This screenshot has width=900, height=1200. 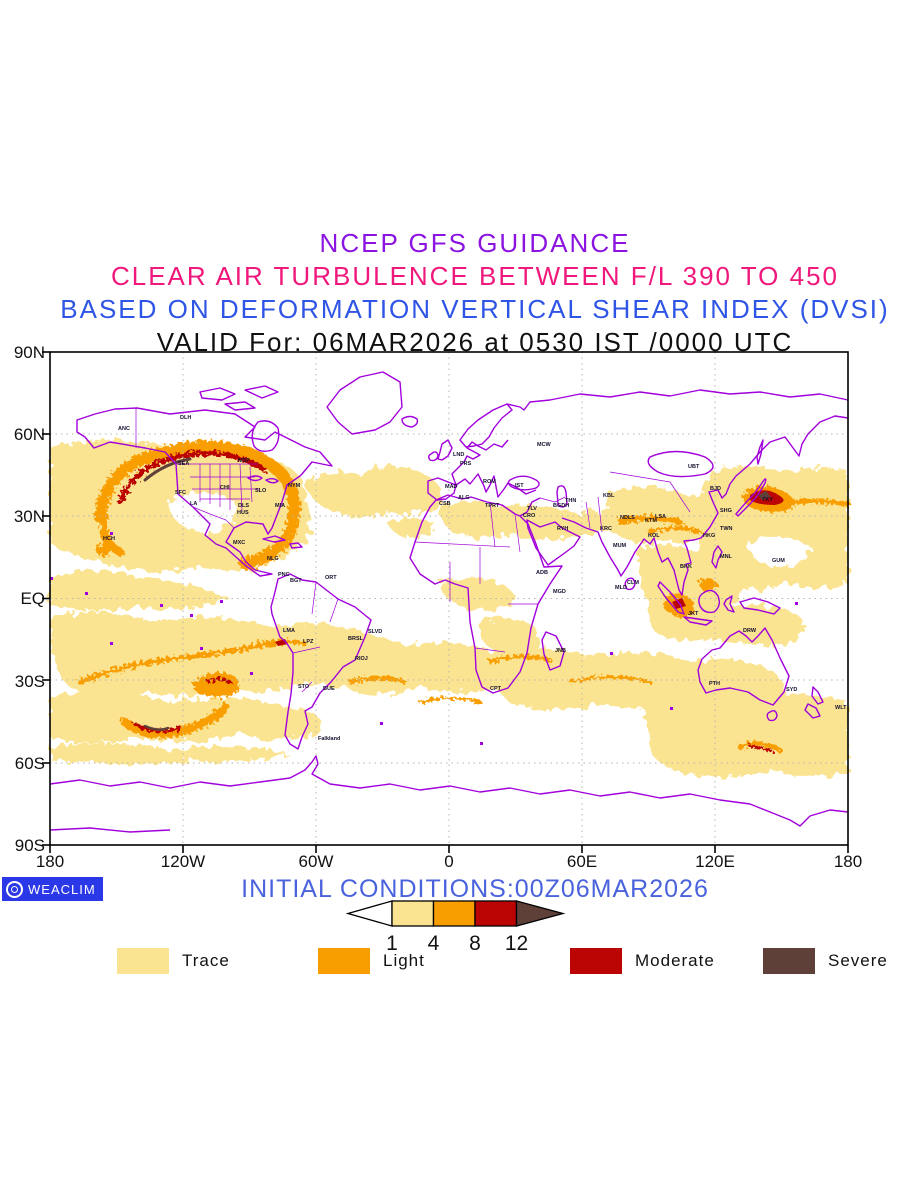 What do you see at coordinates (455, 927) in the screenshot?
I see `color-scale: 1 4 8 12` at bounding box center [455, 927].